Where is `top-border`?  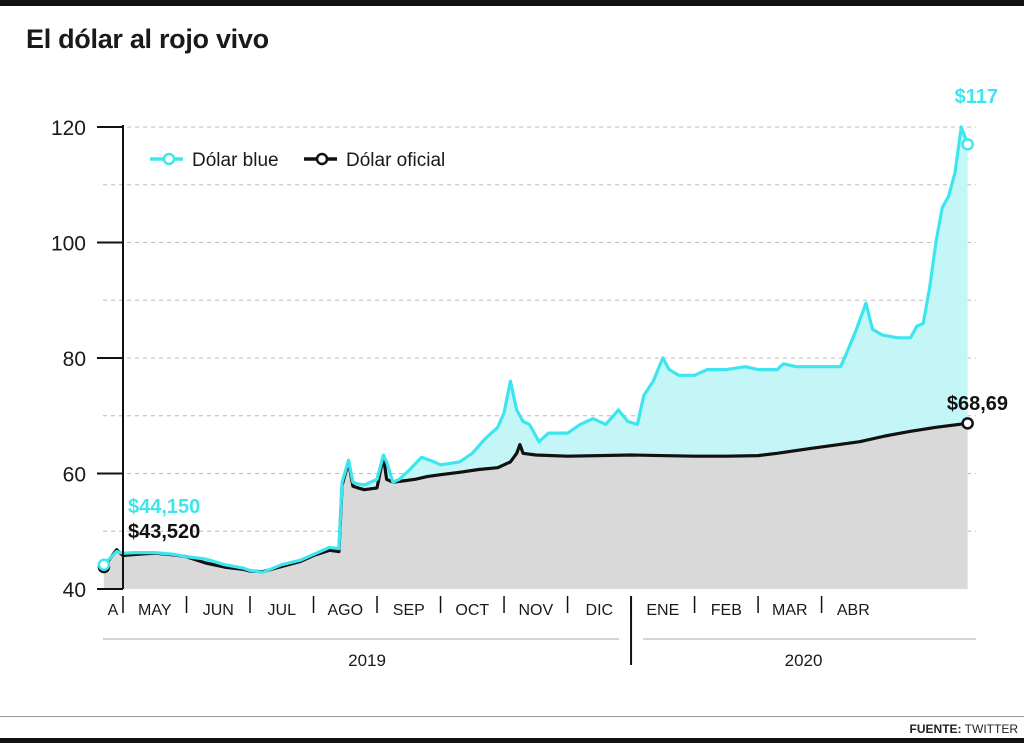 top-border is located at coordinates (512, 3).